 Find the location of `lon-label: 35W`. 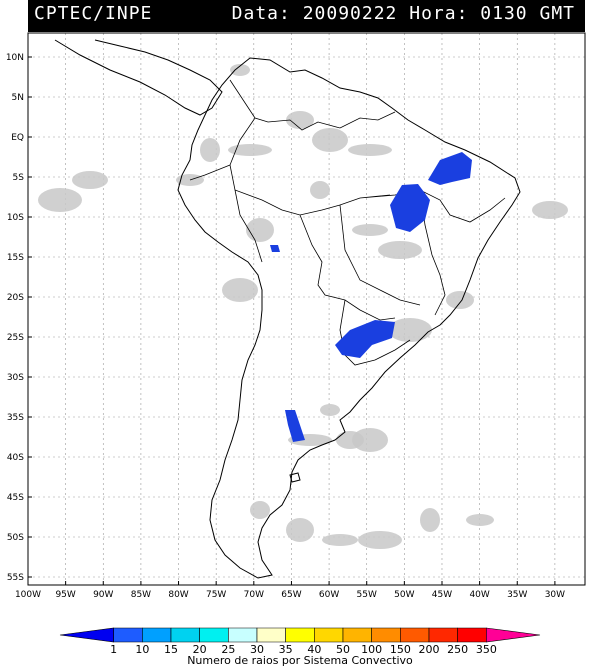

lon-label: 35W is located at coordinates (517, 595).